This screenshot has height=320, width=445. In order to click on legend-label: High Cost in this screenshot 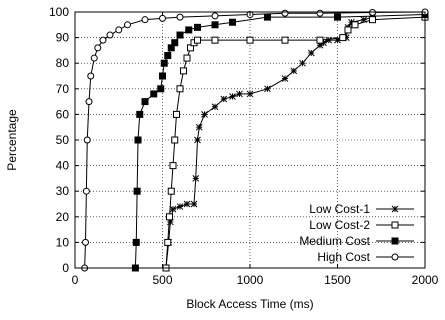, I will do `click(343, 257)`.